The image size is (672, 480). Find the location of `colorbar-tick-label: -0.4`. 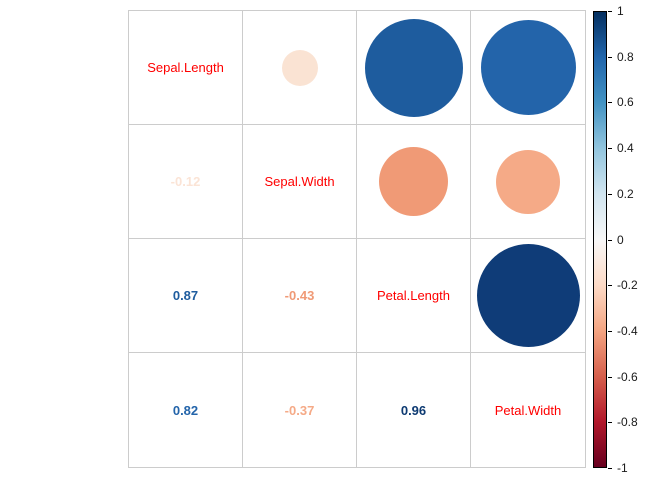

colorbar-tick-label: -0.4 is located at coordinates (627, 331).